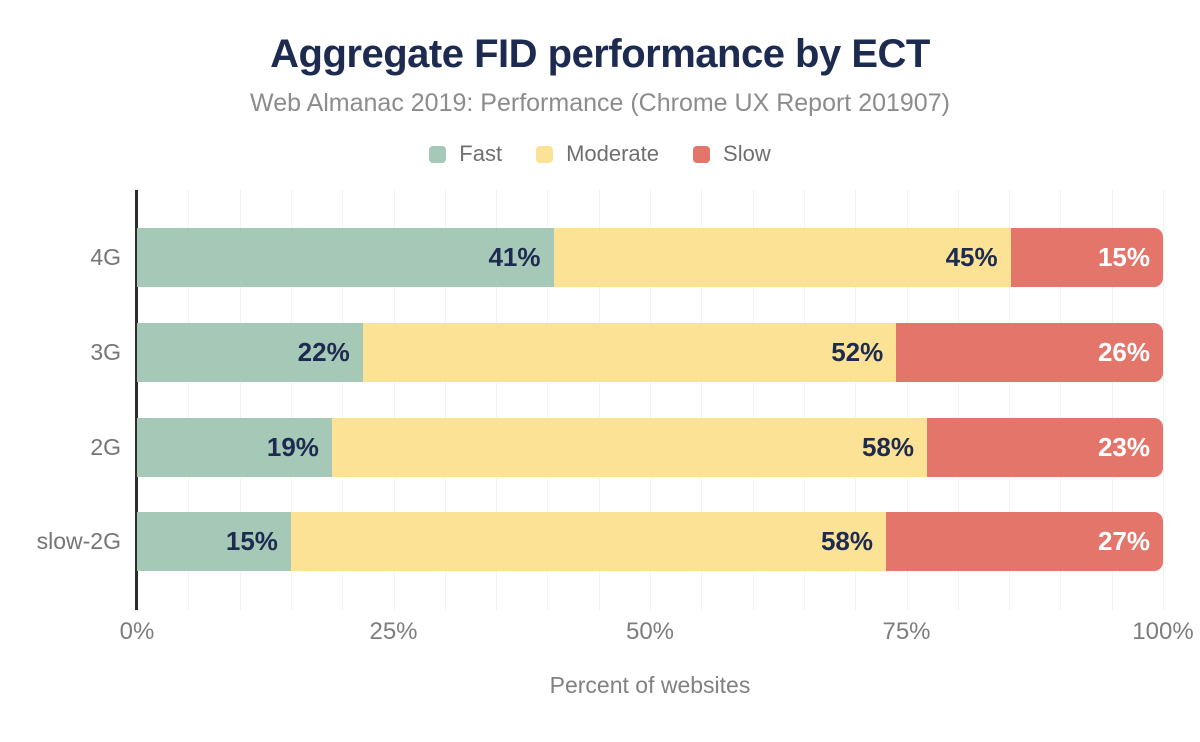  Describe the element at coordinates (1045, 447) in the screenshot. I see `bar-segment-slow: 23%` at that location.